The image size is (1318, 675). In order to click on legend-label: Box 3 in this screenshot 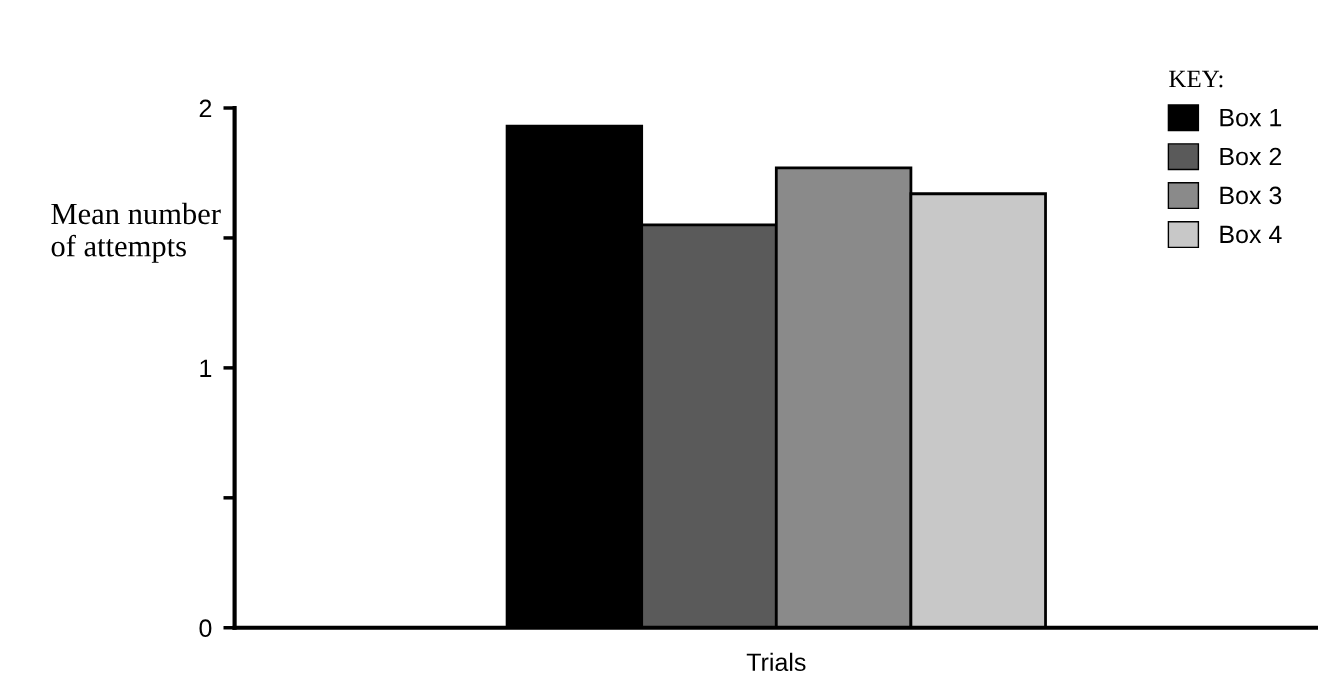, I will do `click(1251, 195)`.